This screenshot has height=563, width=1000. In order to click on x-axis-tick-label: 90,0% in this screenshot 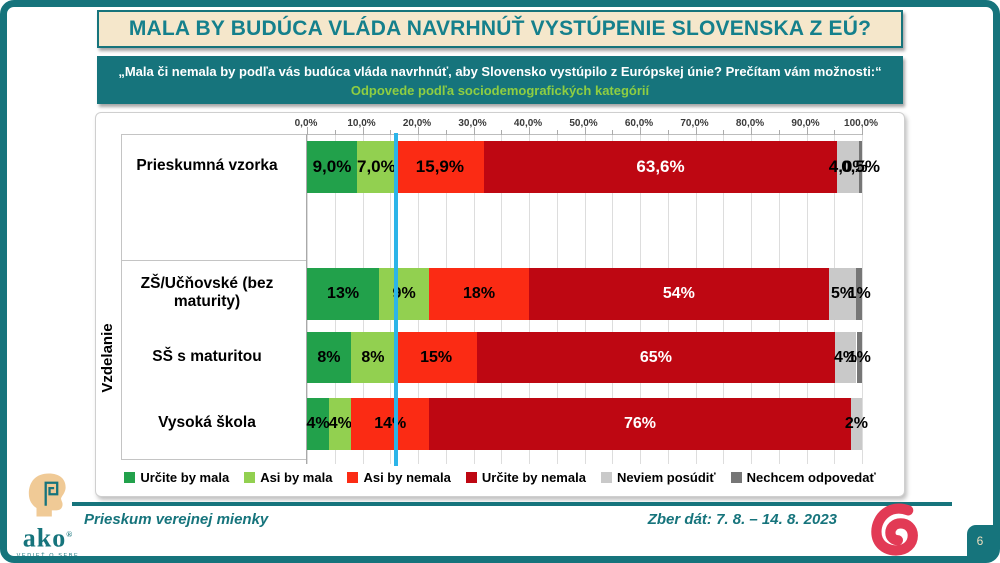, I will do `click(805, 123)`.